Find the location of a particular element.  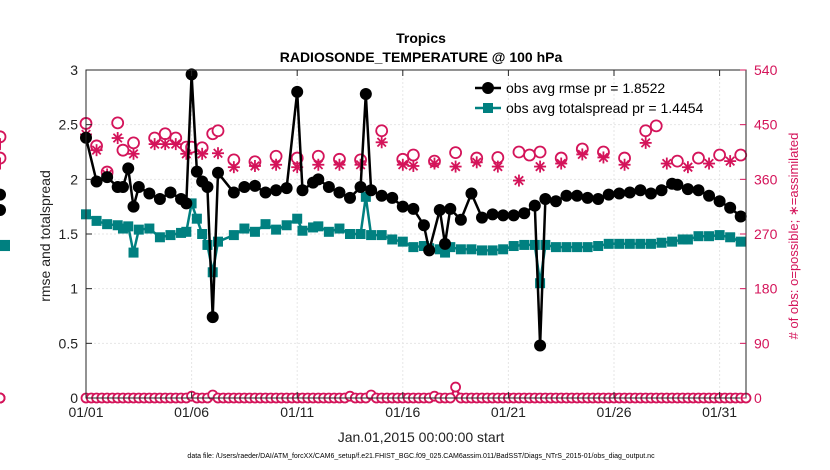

y2-tick-label: 90 is located at coordinates (762, 343).